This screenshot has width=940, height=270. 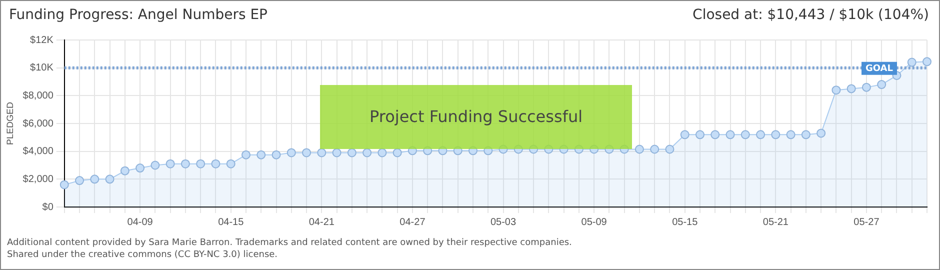 What do you see at coordinates (42, 68) in the screenshot?
I see `y-tick-label: $10K` at bounding box center [42, 68].